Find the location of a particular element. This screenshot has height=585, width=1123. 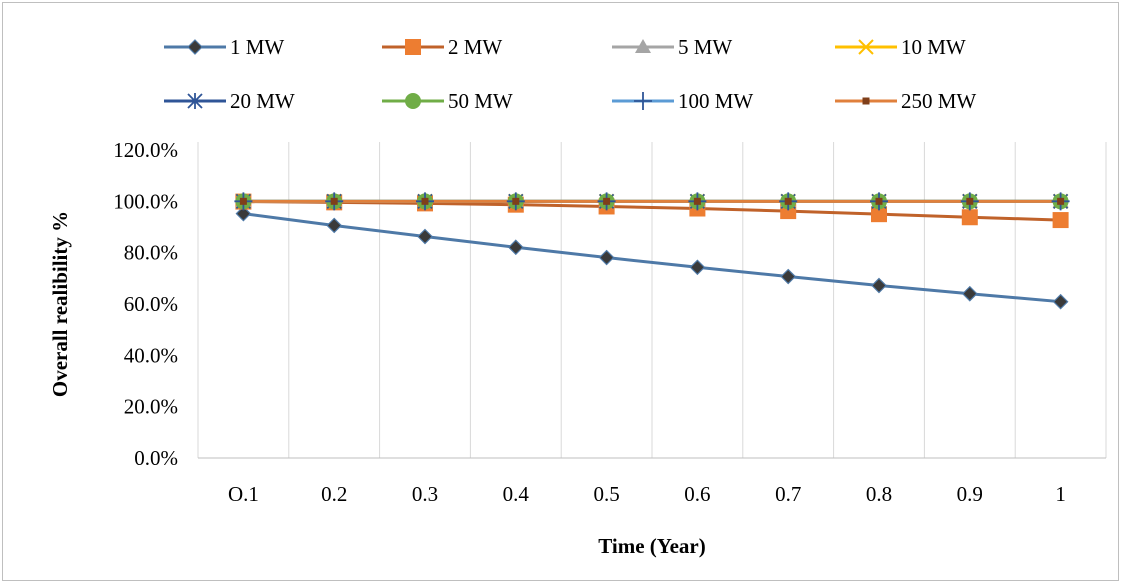

legend-label: 50 MW is located at coordinates (480, 101).